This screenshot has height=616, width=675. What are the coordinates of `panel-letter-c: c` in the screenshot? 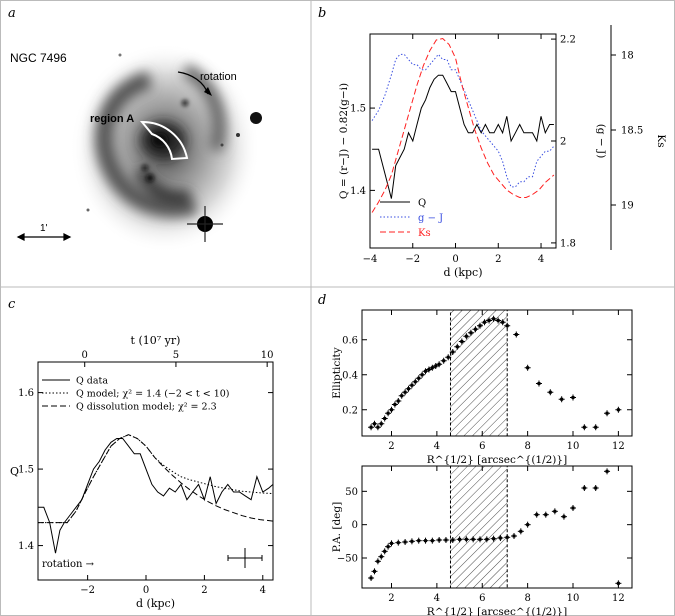 It's located at (12, 304).